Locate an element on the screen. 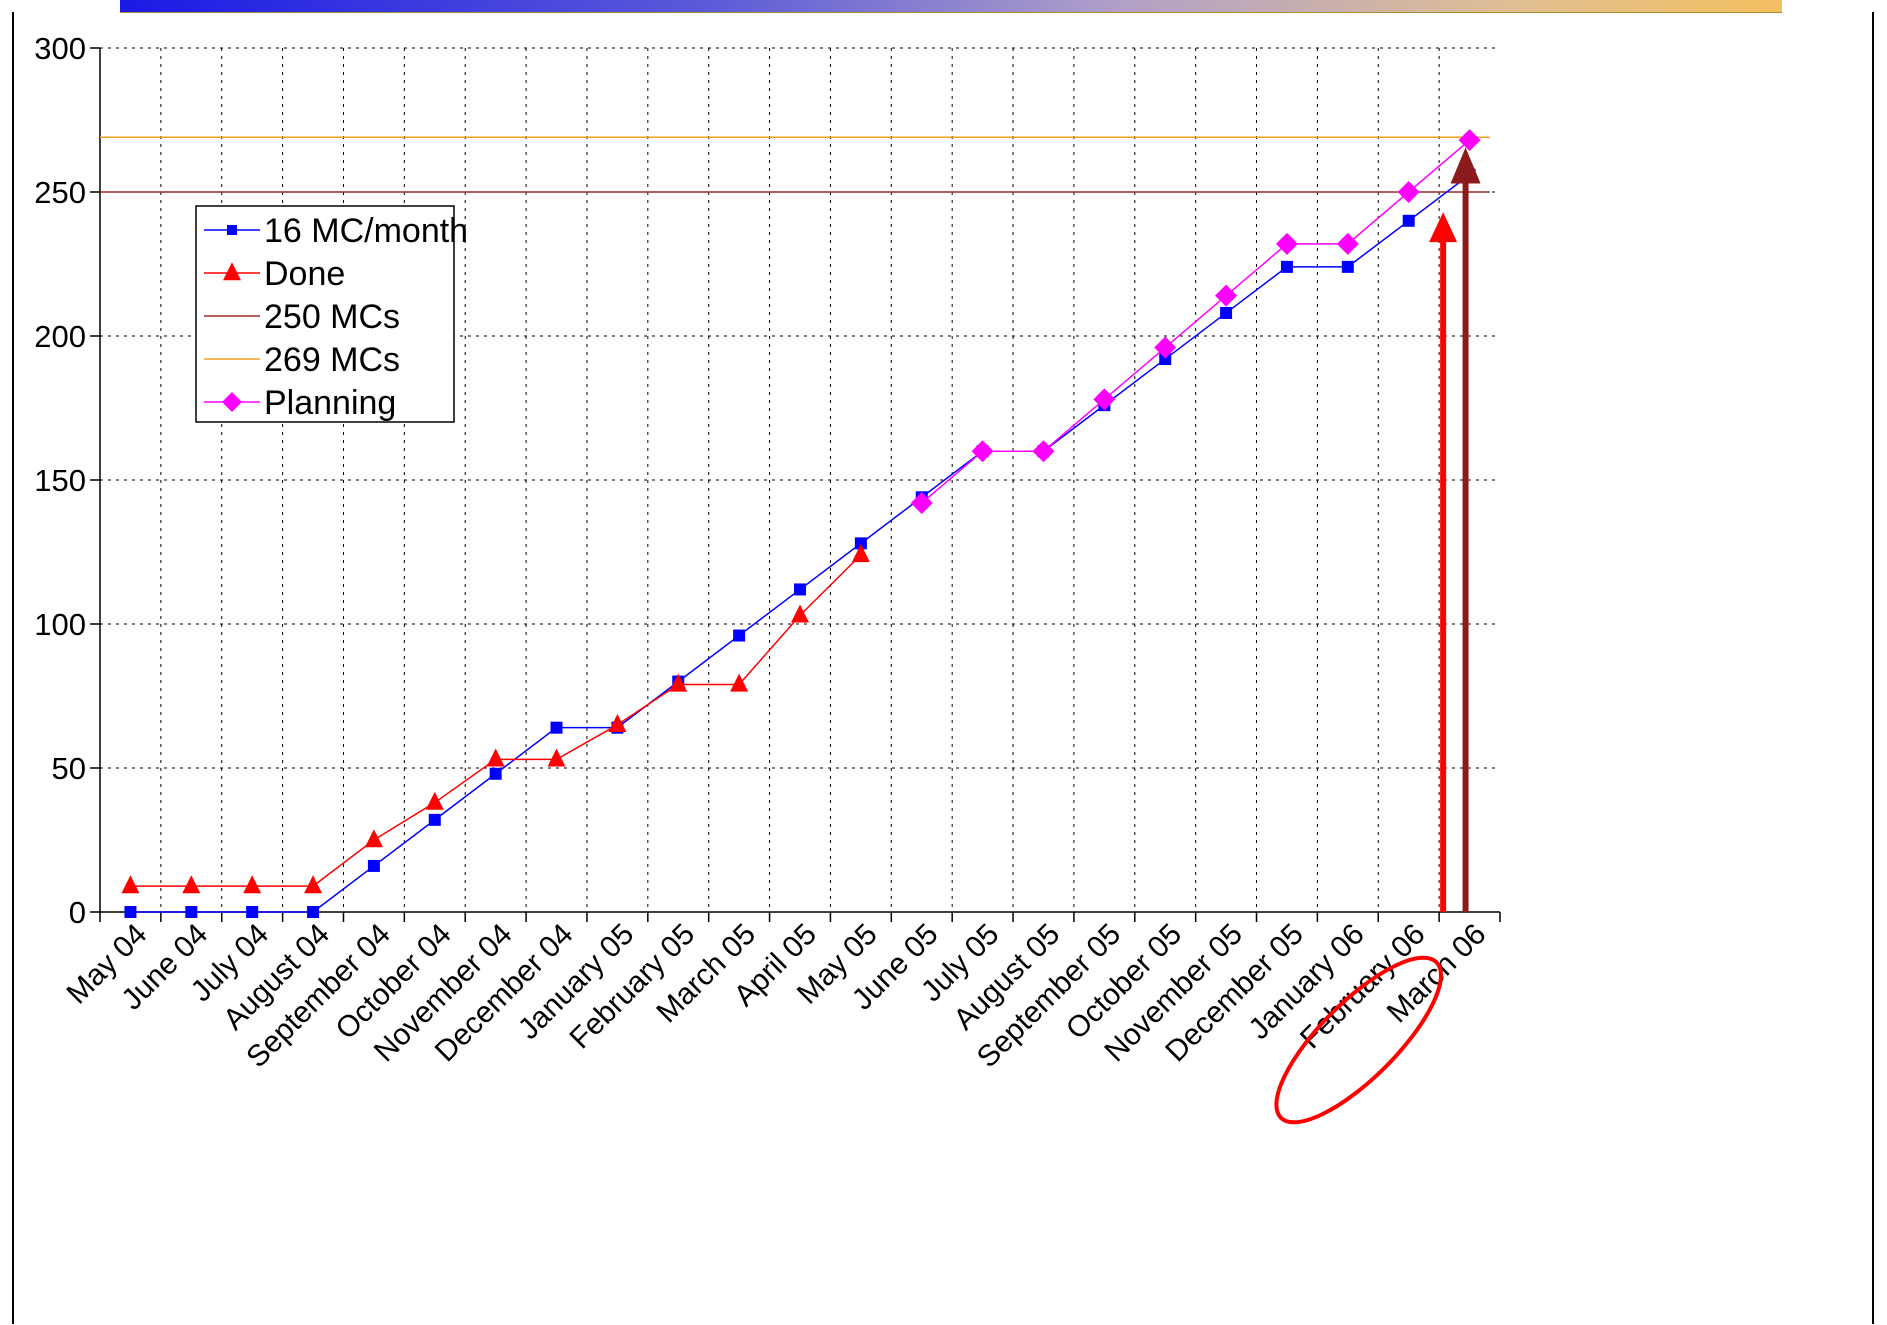 The height and width of the screenshot is (1325, 1887). series-line-planning is located at coordinates (1196, 321).